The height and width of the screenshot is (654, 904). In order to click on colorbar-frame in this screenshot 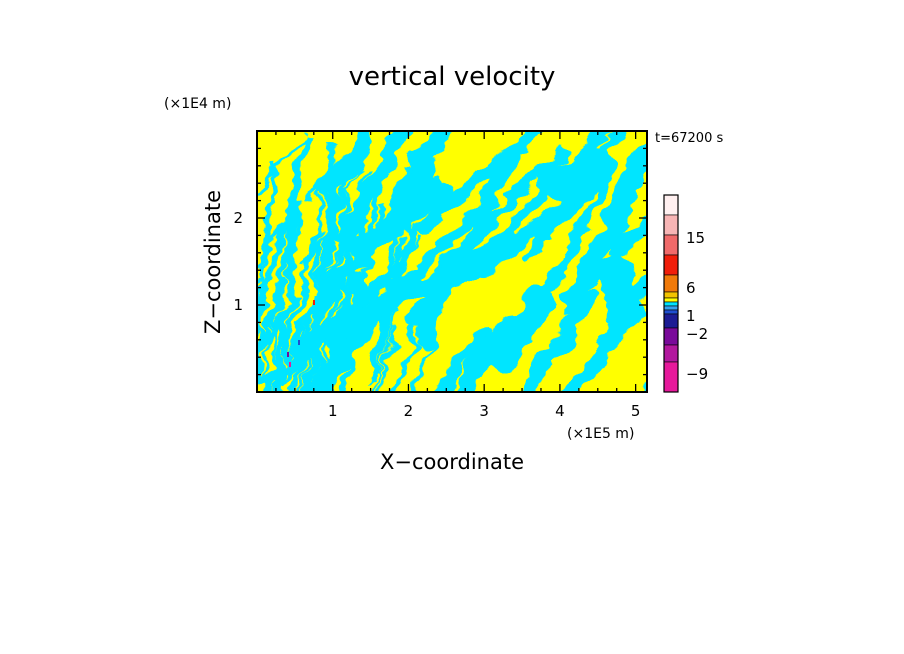, I will do `click(671, 293)`.